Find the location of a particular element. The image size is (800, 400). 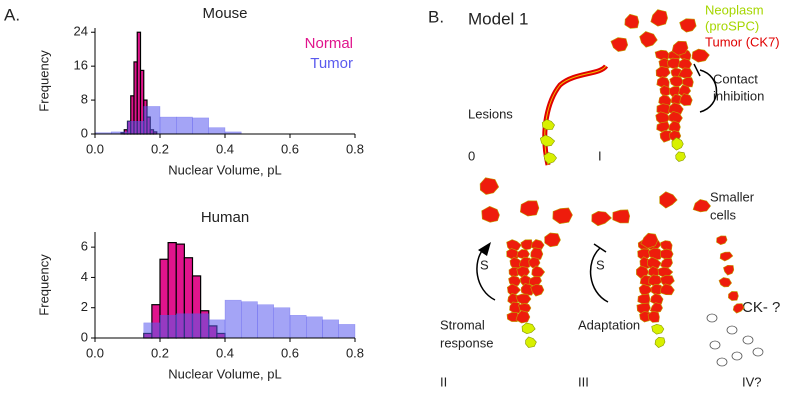

x-tick-label: 0.6 is located at coordinates (290, 352).